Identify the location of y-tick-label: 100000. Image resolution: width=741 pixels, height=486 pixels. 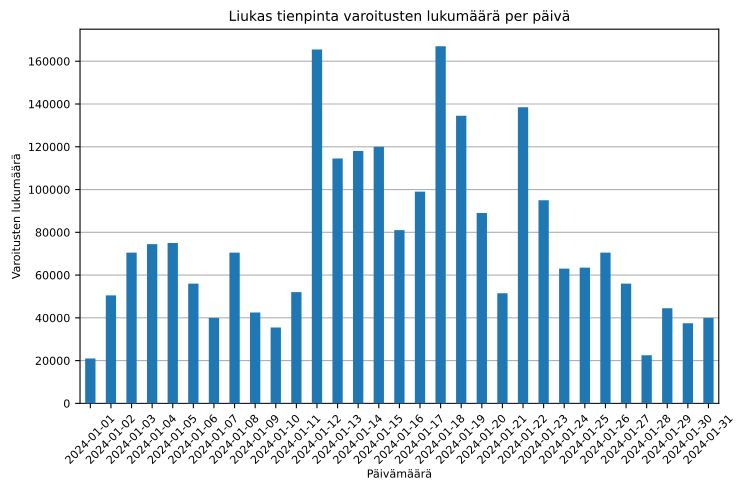
(49, 190).